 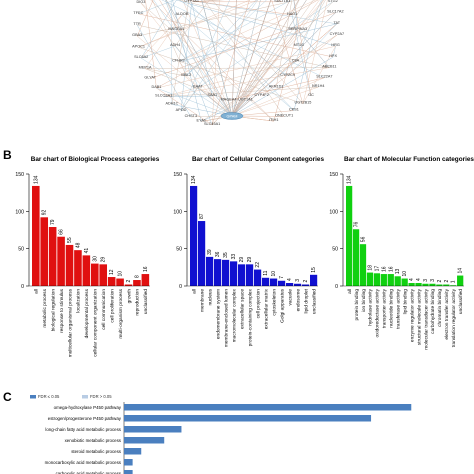 What do you see at coordinates (45, 307) in the screenshot?
I see `category-label: metabolic process` at bounding box center [45, 307].